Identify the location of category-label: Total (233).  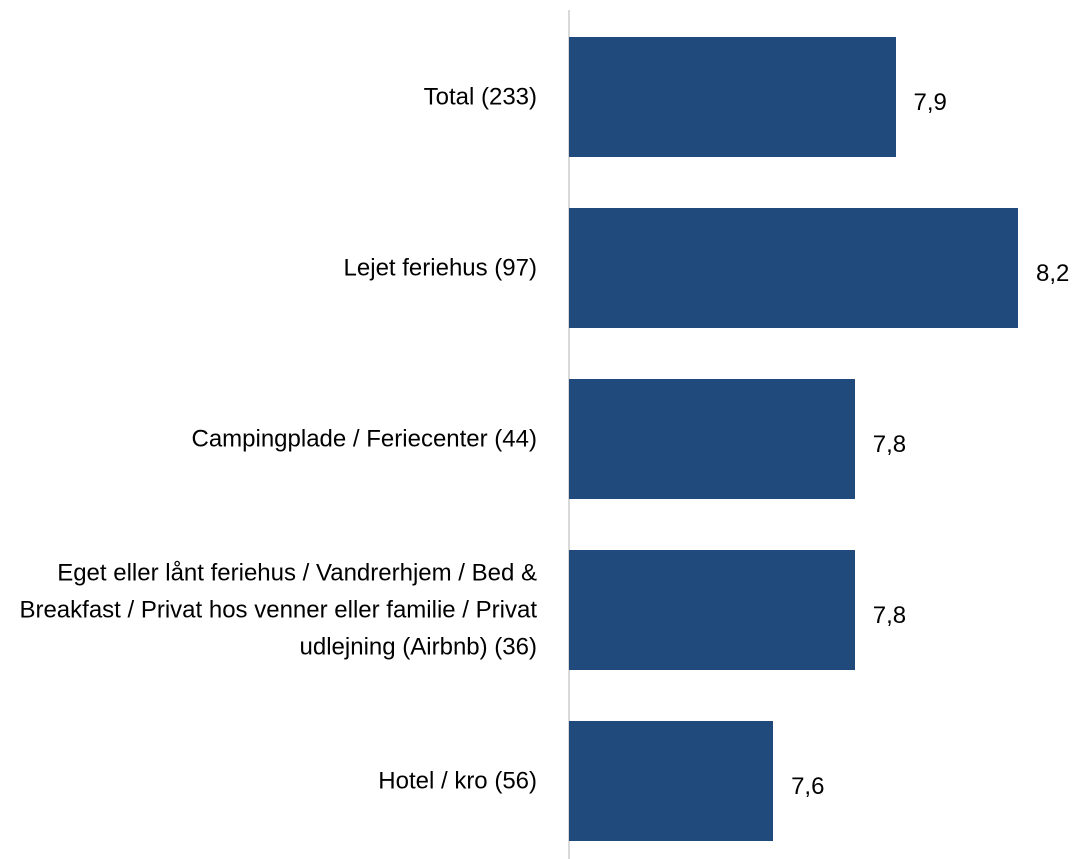
(480, 97).